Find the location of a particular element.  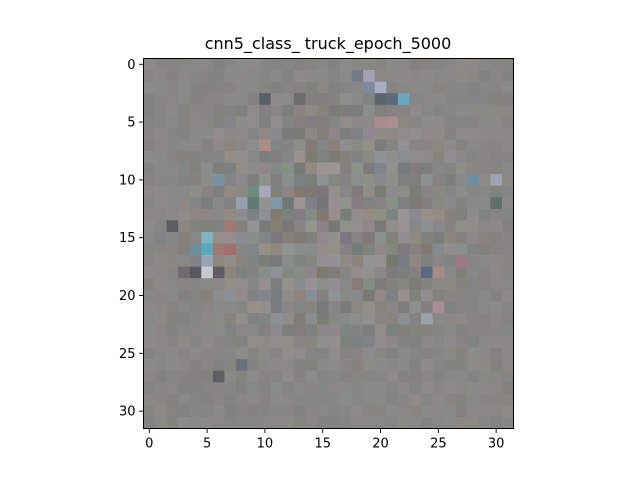

y-tick-label: 15 is located at coordinates (127, 238).